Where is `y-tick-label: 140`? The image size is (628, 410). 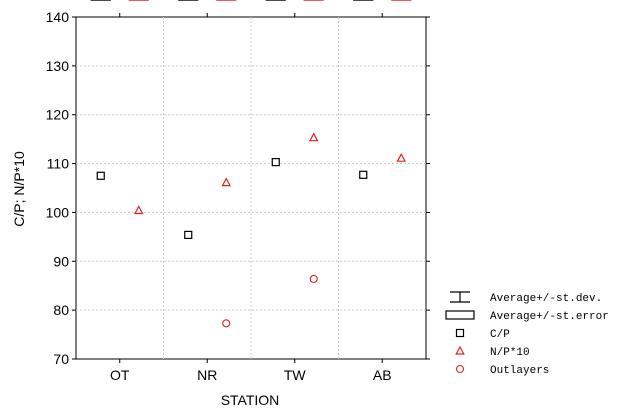 y-tick-label: 140 is located at coordinates (58, 17).